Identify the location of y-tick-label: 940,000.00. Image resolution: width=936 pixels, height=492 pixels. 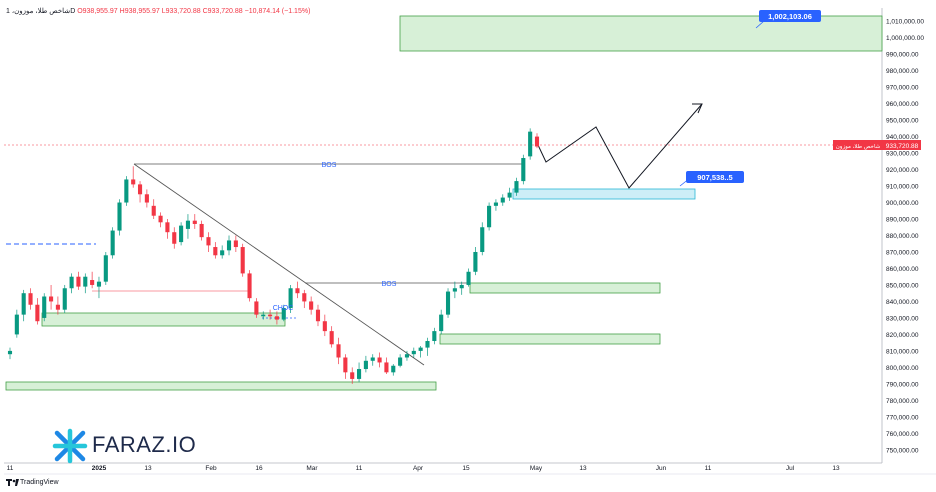
(902, 137).